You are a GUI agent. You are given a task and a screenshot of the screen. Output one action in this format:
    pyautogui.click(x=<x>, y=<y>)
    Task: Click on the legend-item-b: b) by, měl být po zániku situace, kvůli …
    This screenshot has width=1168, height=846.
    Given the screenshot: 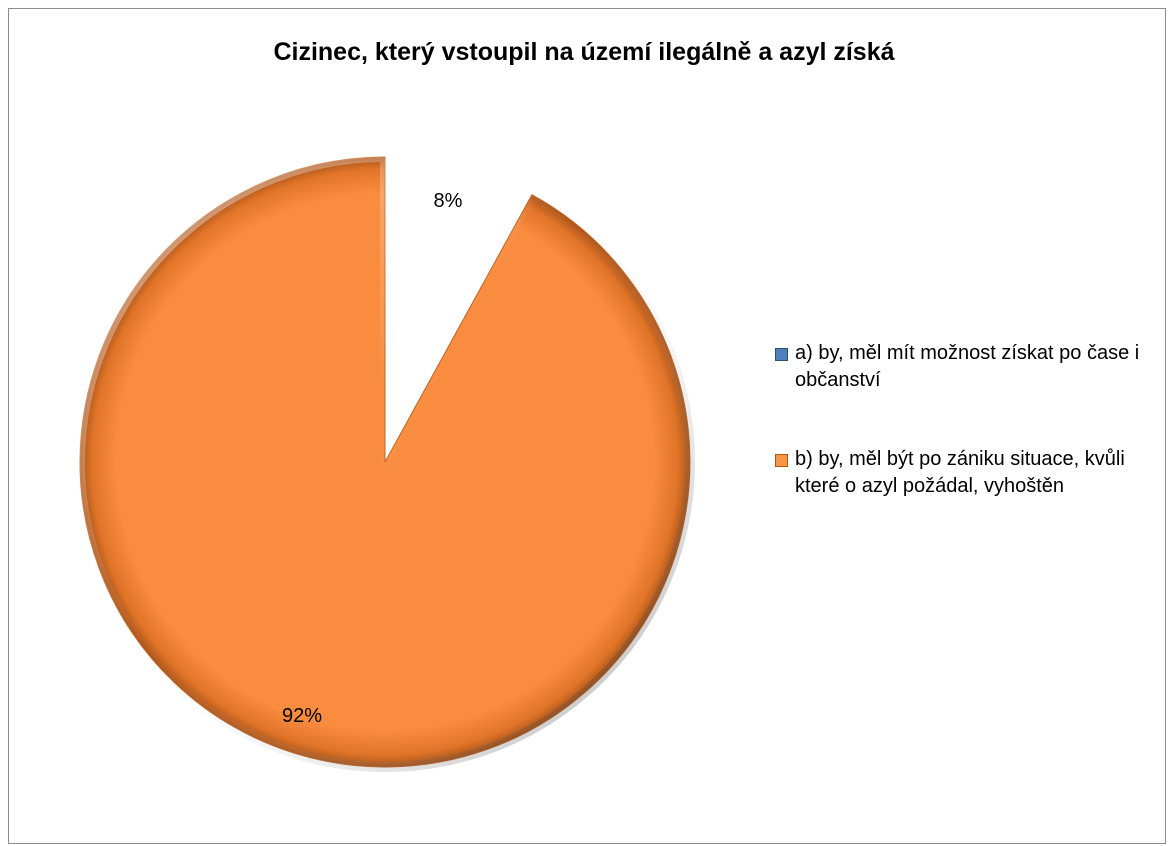 What is the action you would take?
    pyautogui.click(x=965, y=473)
    